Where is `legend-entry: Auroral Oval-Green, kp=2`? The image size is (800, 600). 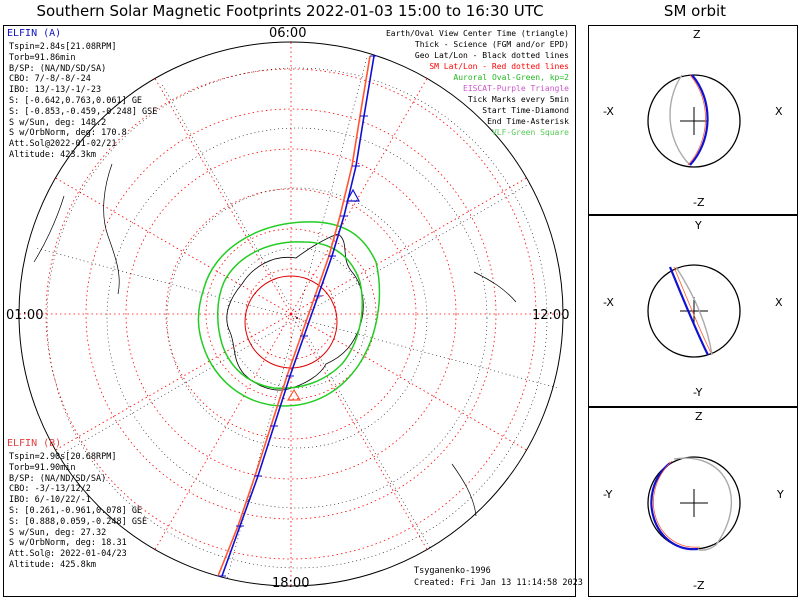 legend-entry: Auroral Oval-Green, kp=2 is located at coordinates (511, 77).